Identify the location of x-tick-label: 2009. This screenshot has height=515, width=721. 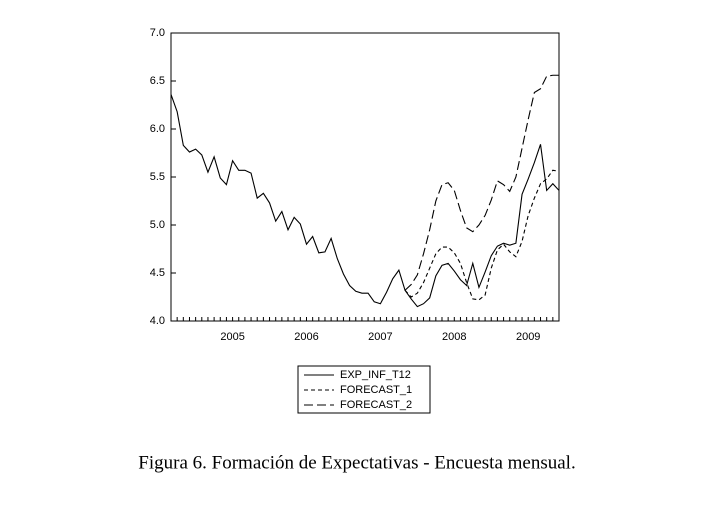
(528, 337).